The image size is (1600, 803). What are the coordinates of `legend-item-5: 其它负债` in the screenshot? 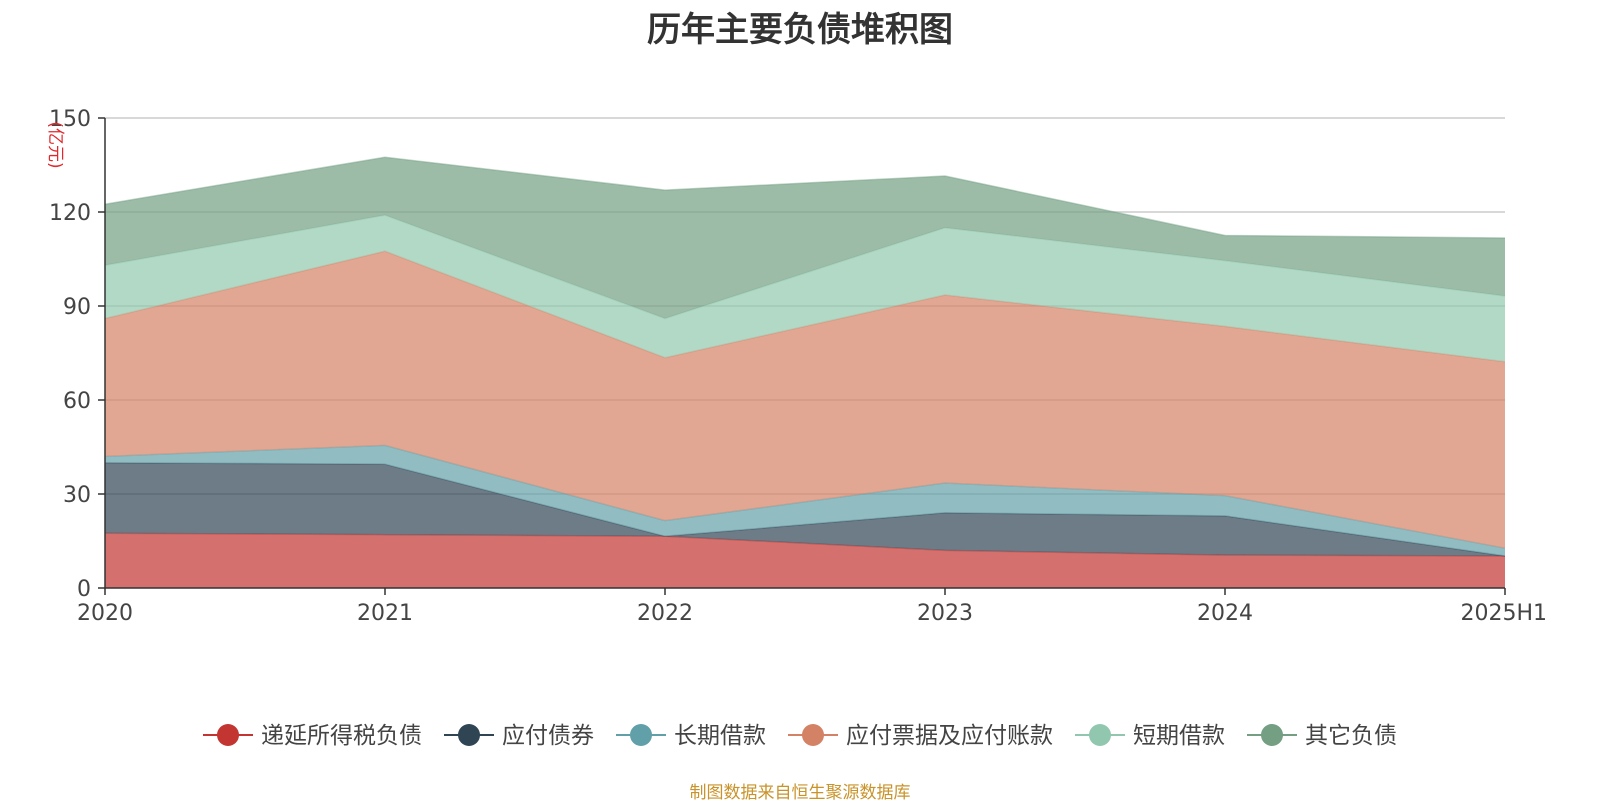 It's located at (1322, 736).